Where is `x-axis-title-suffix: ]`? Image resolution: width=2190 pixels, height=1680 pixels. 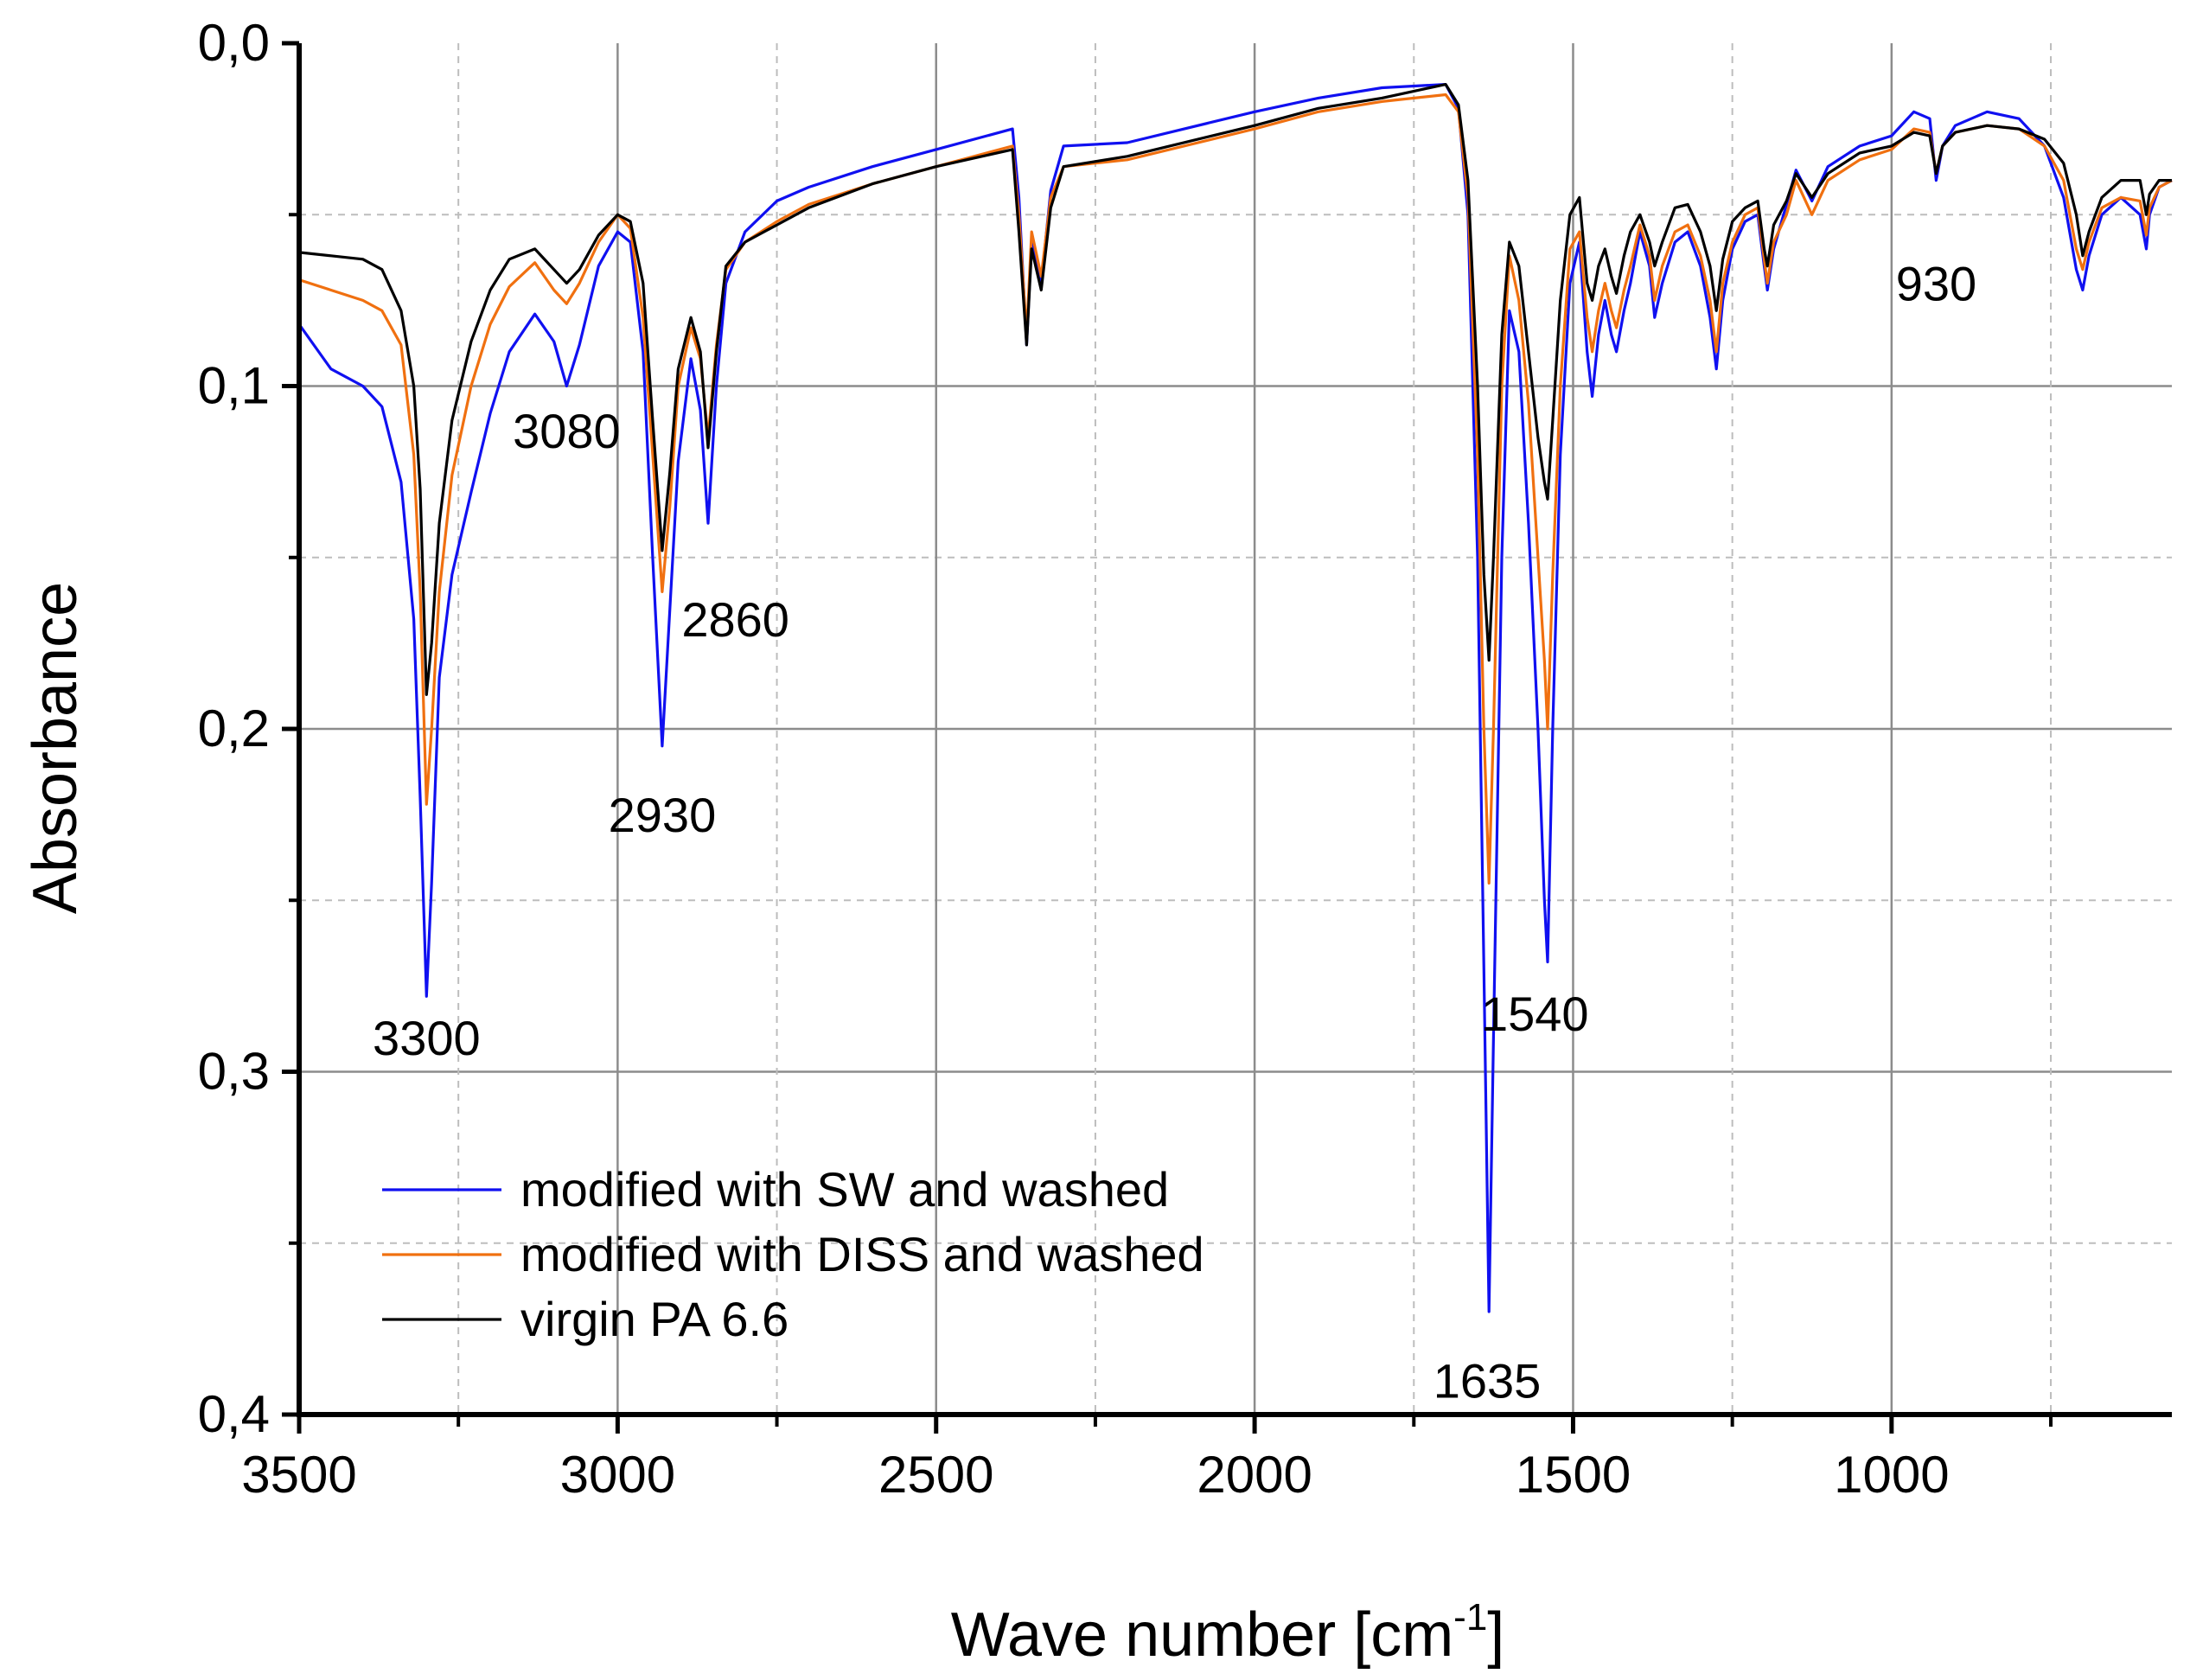 x-axis-title-suffix: ] is located at coordinates (1495, 1635).